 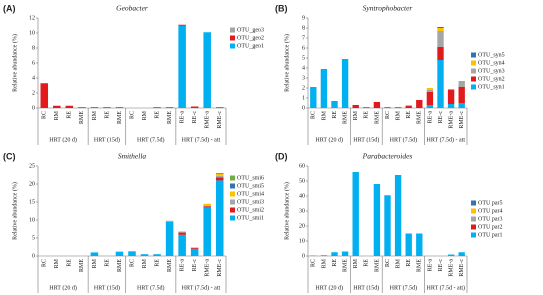 I want to click on y-tick-label: 20, so click(x=32, y=184).